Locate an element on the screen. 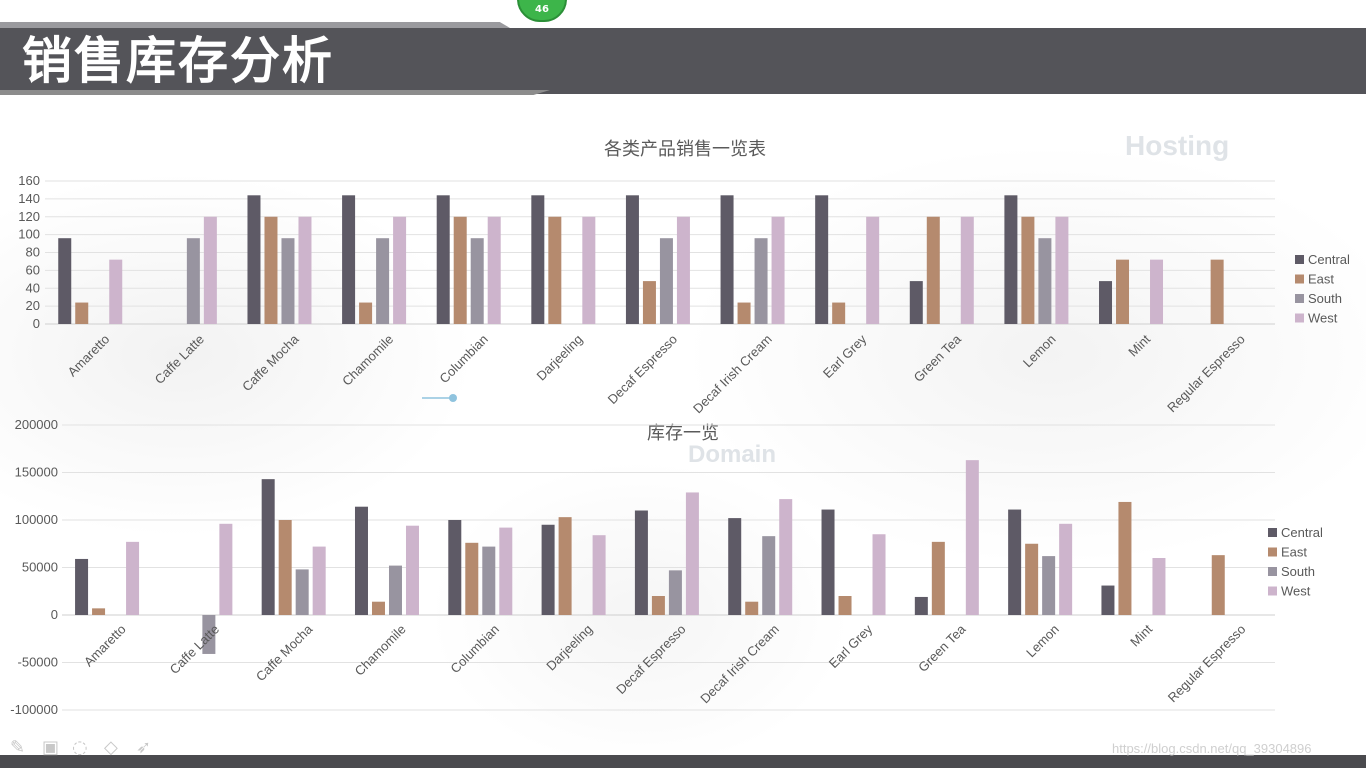 This screenshot has width=1366, height=768. y-tick-label: 100 is located at coordinates (29, 234).